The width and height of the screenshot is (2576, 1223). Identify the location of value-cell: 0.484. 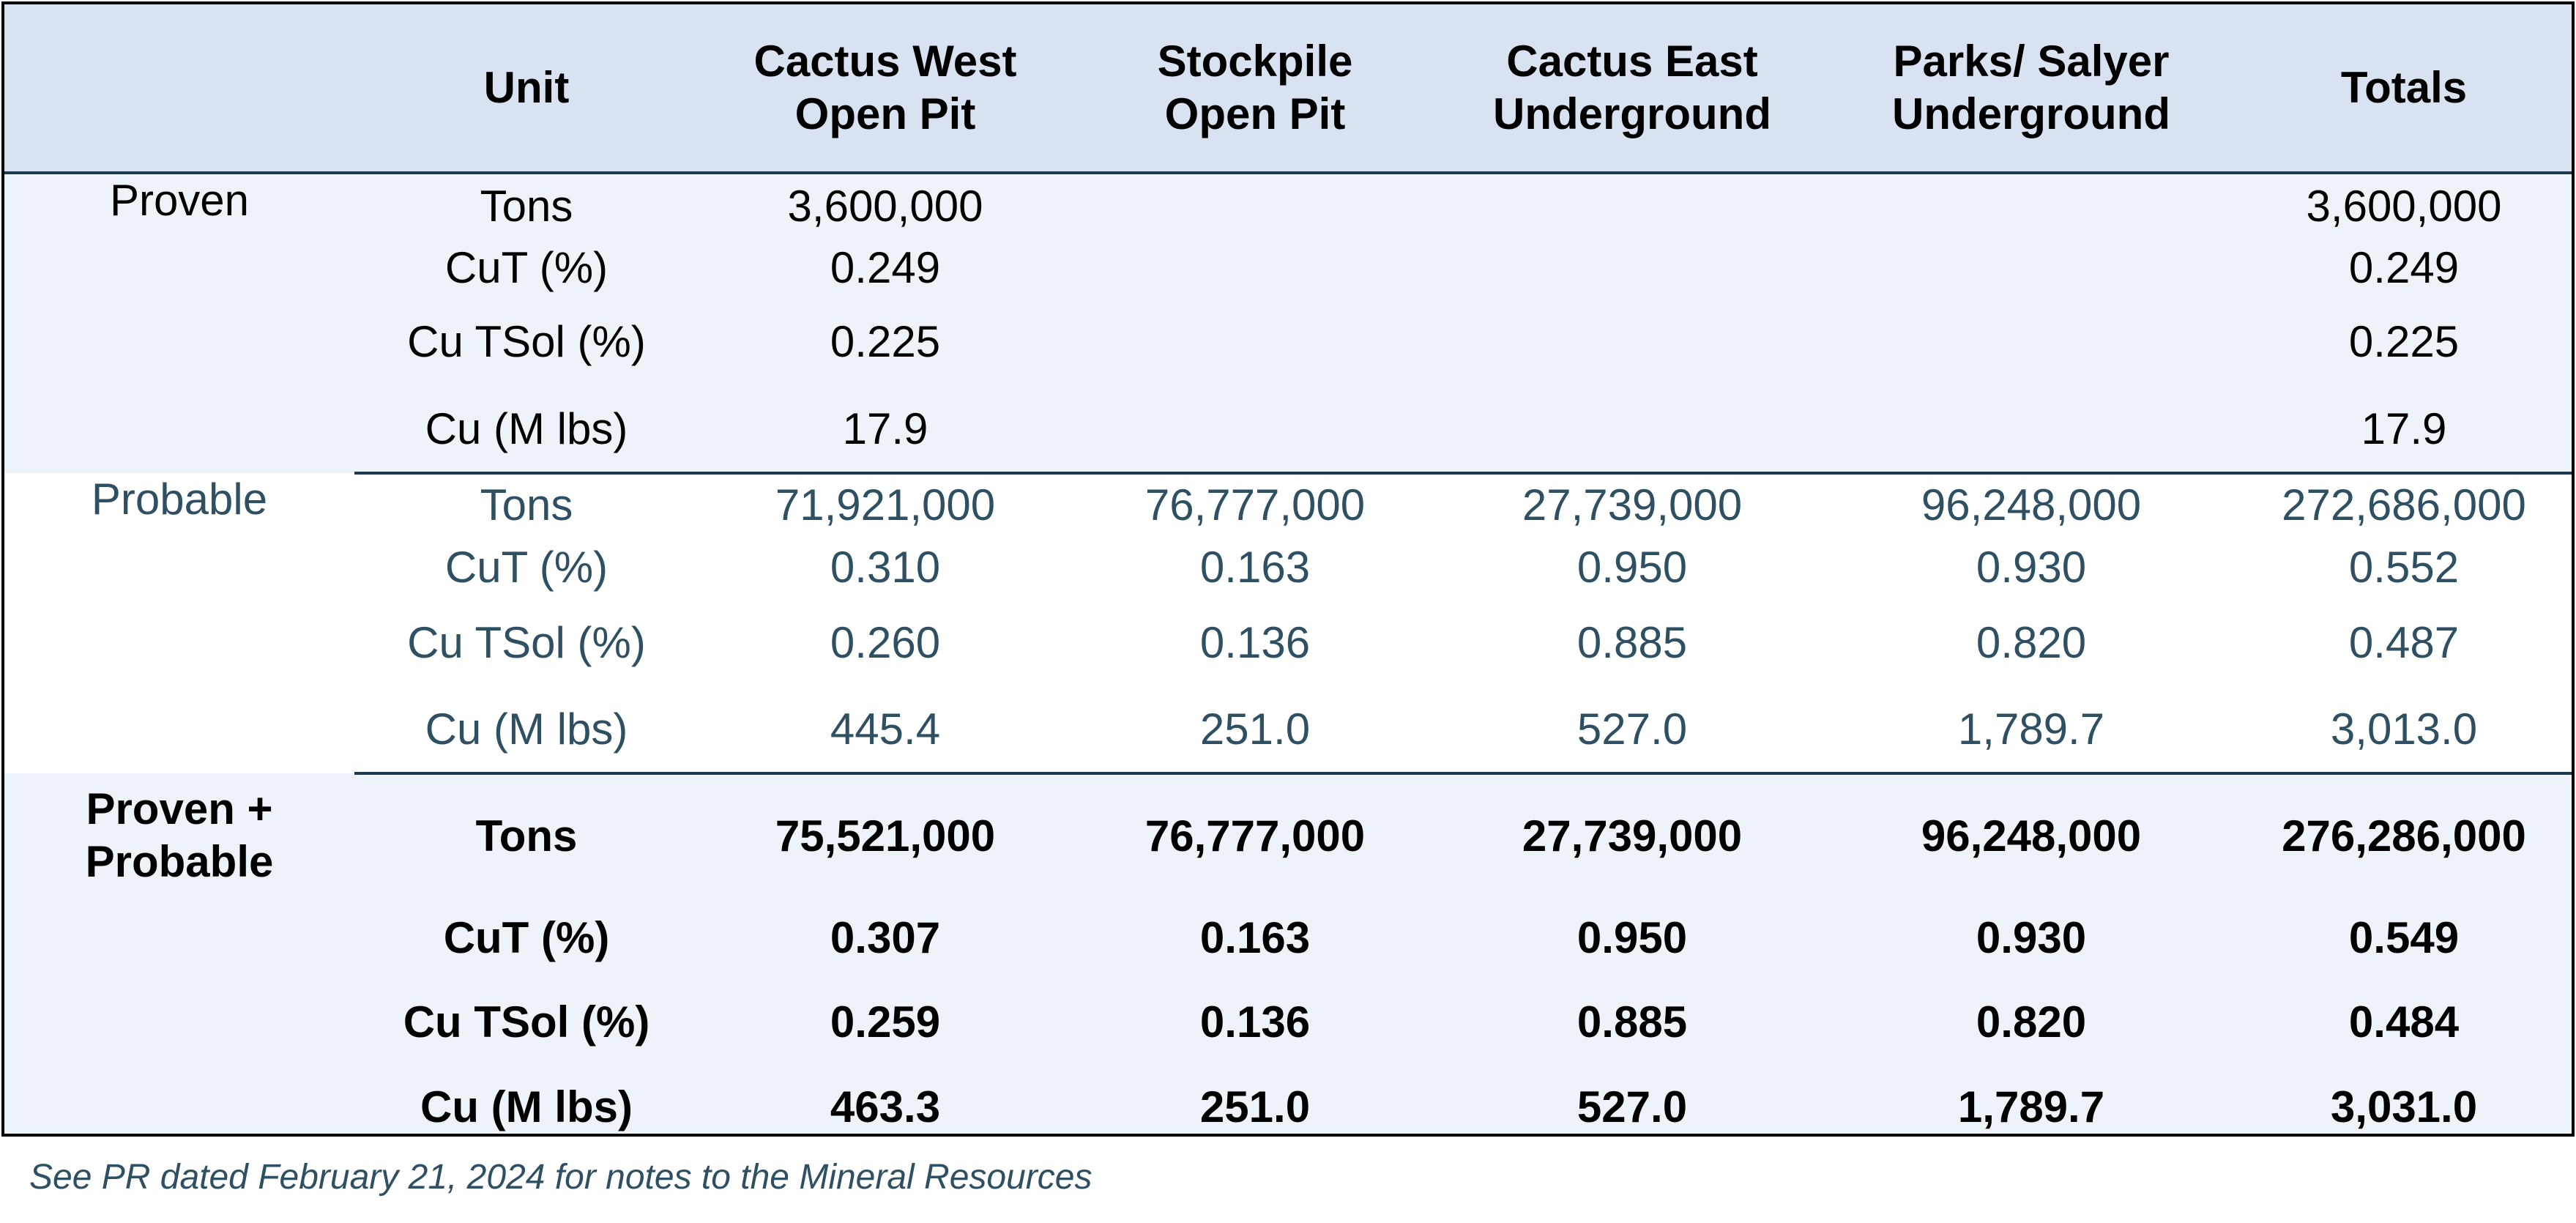
(2404, 1022).